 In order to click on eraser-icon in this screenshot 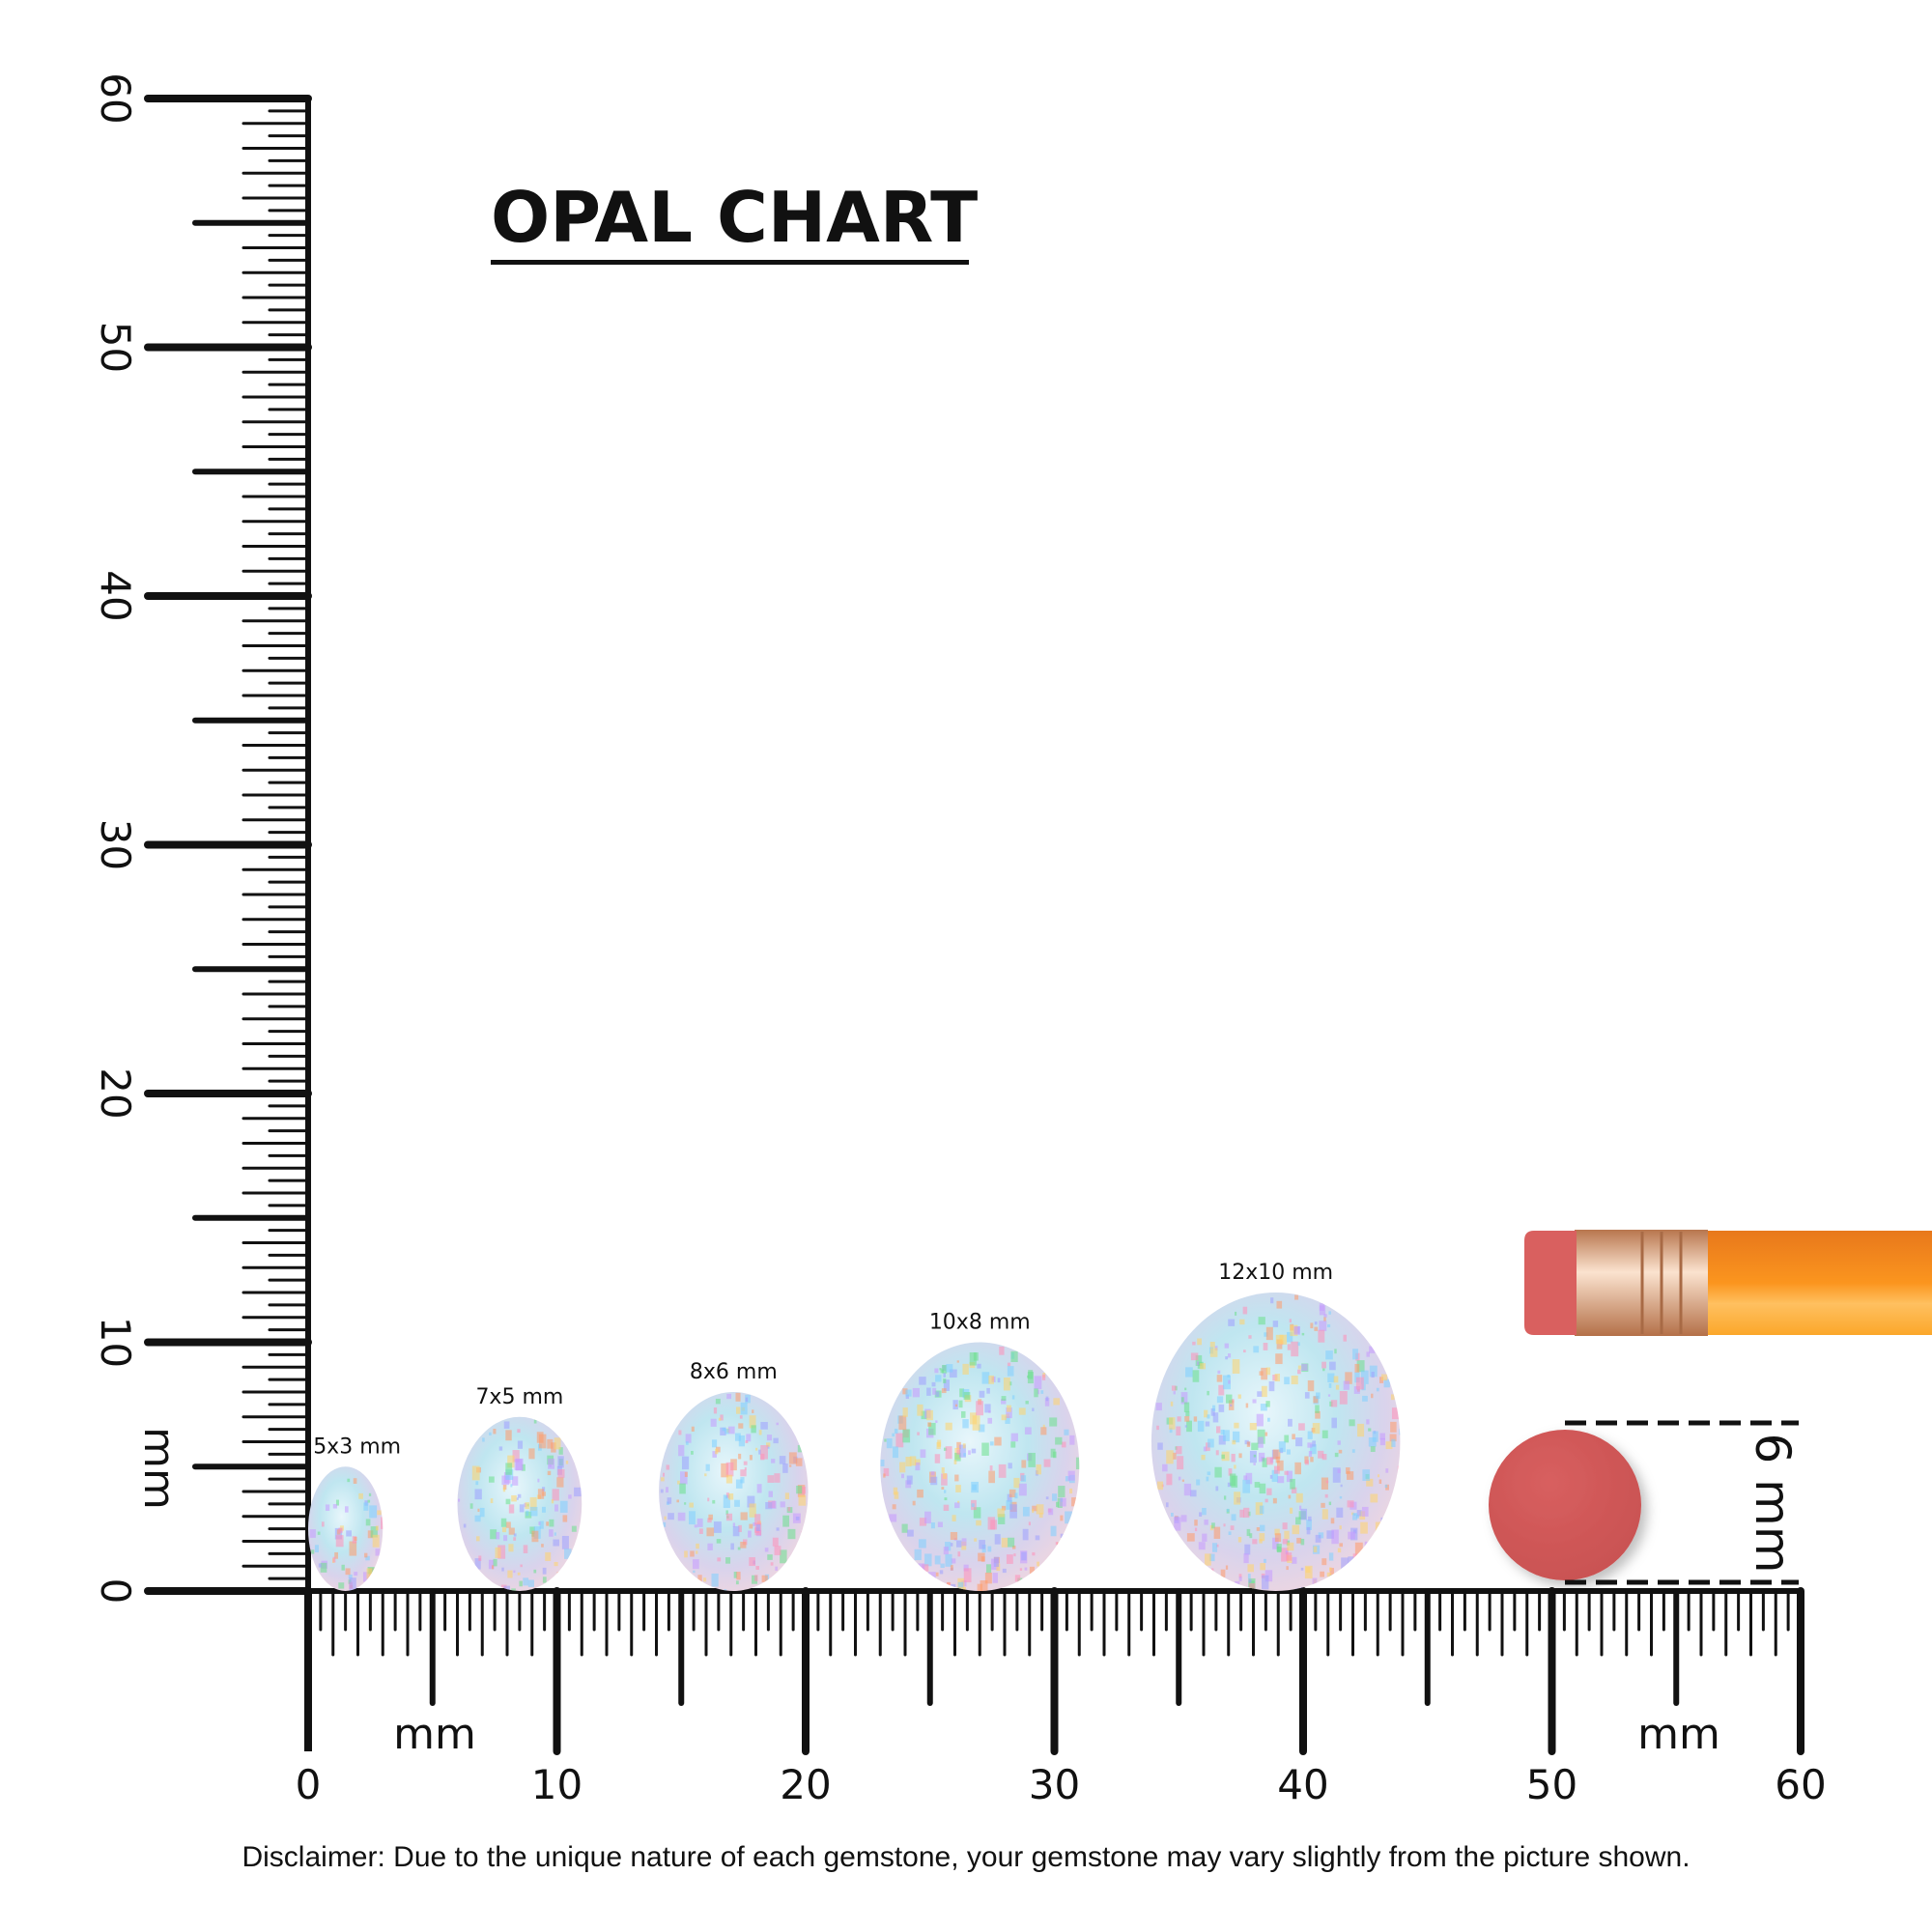, I will do `click(1565, 1505)`.